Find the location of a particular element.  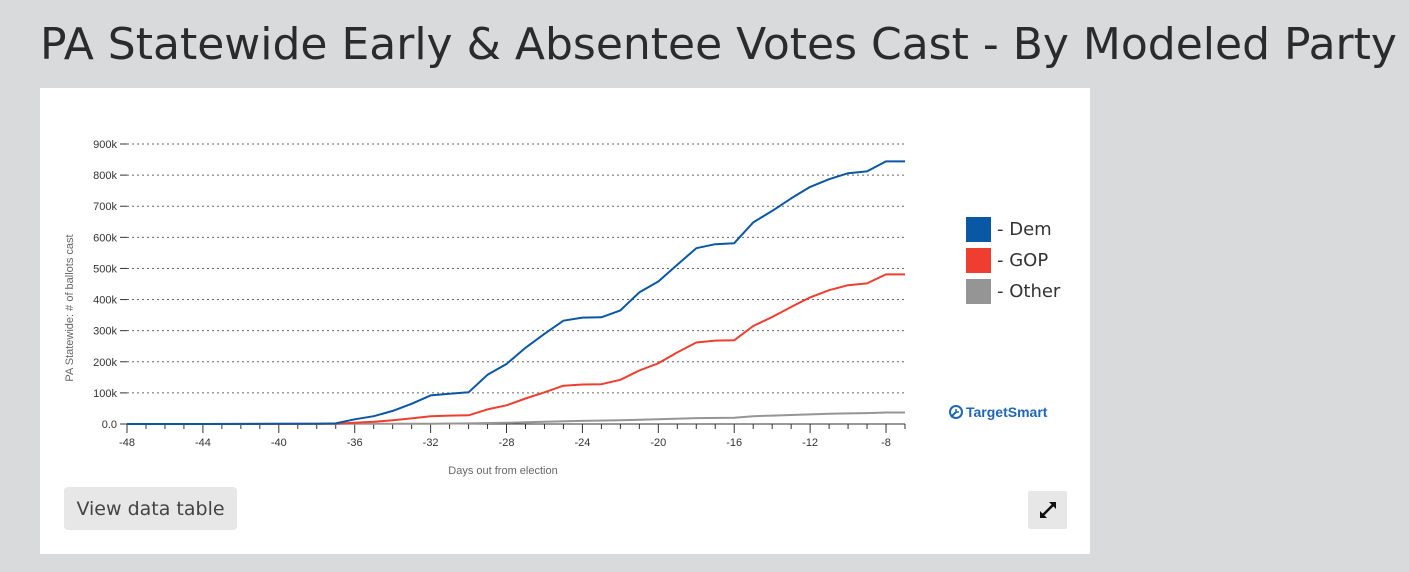

x-axis-label: Days out from election is located at coordinates (502, 471).